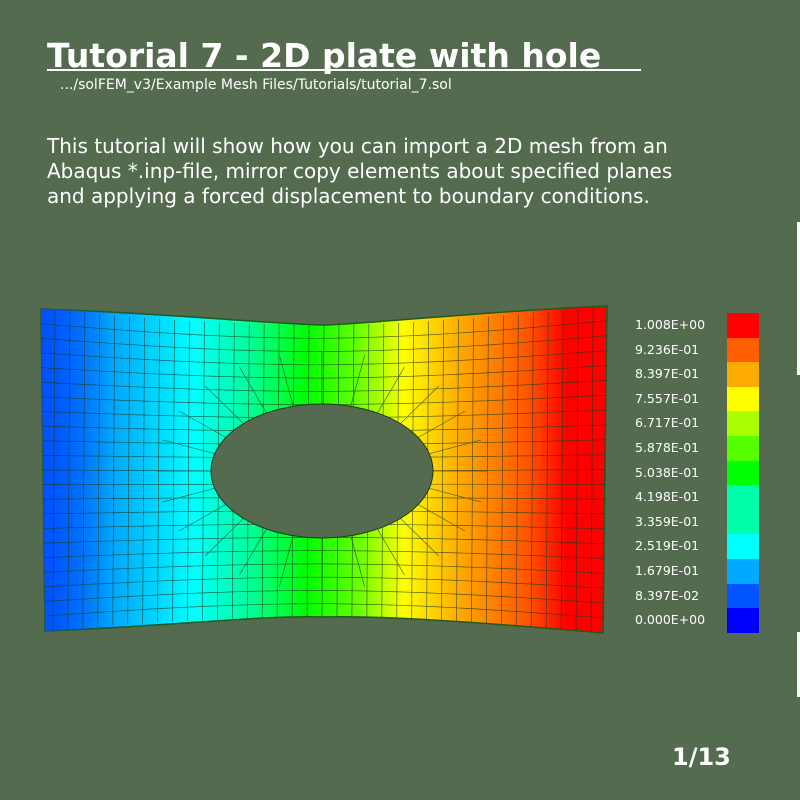 The height and width of the screenshot is (800, 800). I want to click on legend-row: 2.519E-01, so click(695, 546).